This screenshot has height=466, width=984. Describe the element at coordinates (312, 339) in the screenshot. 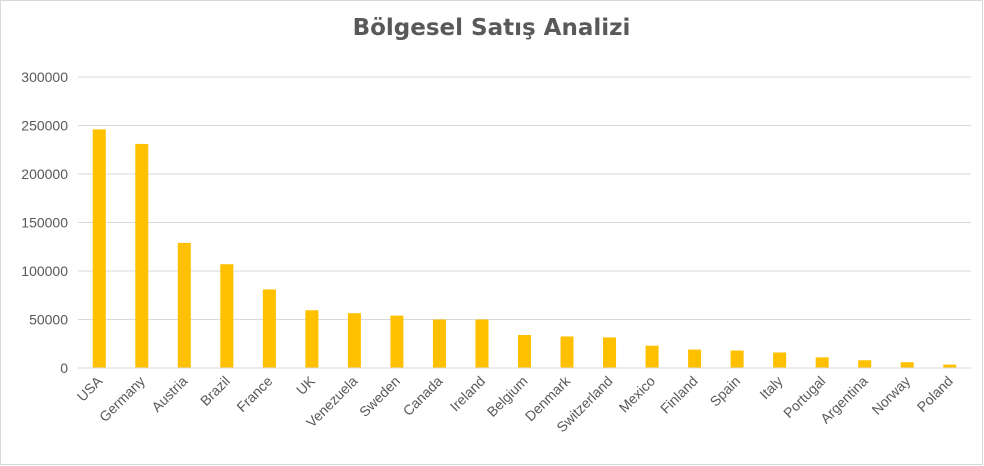

I see `bar-uk` at that location.